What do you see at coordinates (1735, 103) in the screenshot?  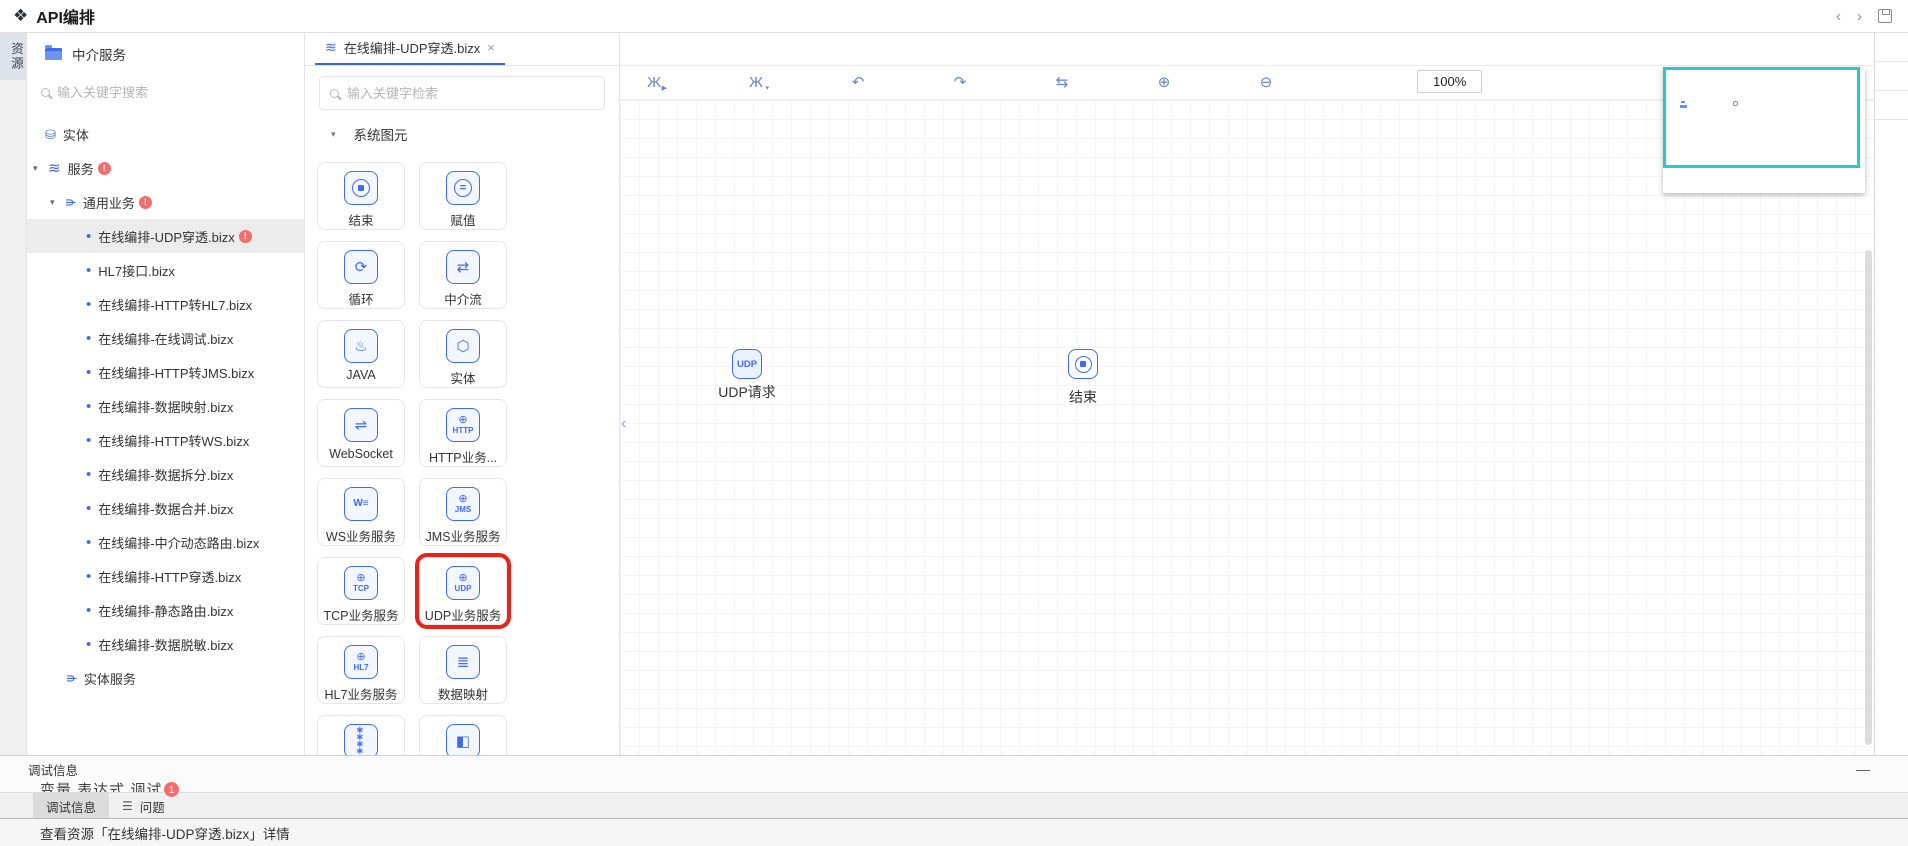 I see `minimap-node-mark` at bounding box center [1735, 103].